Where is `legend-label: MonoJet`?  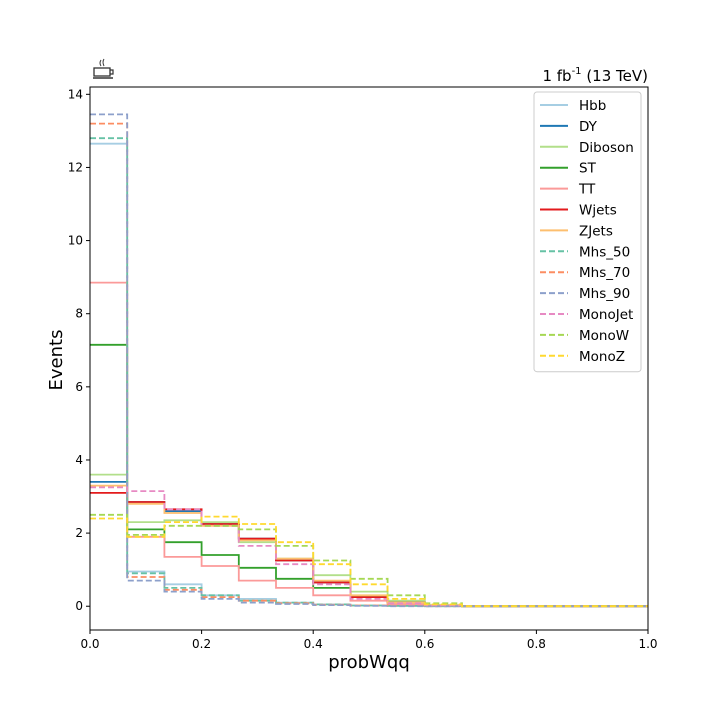 legend-label: MonoJet is located at coordinates (606, 315).